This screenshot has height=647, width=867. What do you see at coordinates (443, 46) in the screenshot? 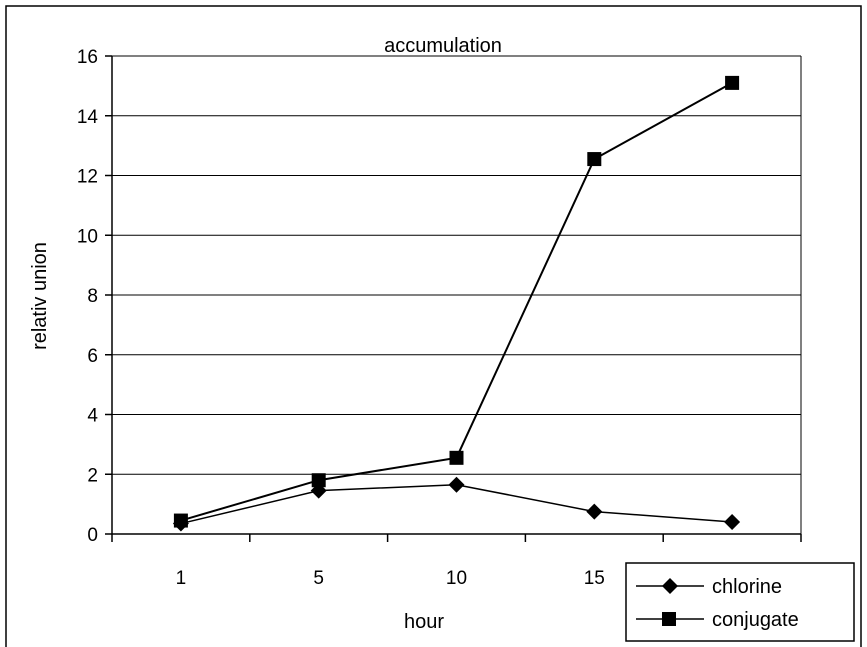
I see `chart-title: accumulation` at bounding box center [443, 46].